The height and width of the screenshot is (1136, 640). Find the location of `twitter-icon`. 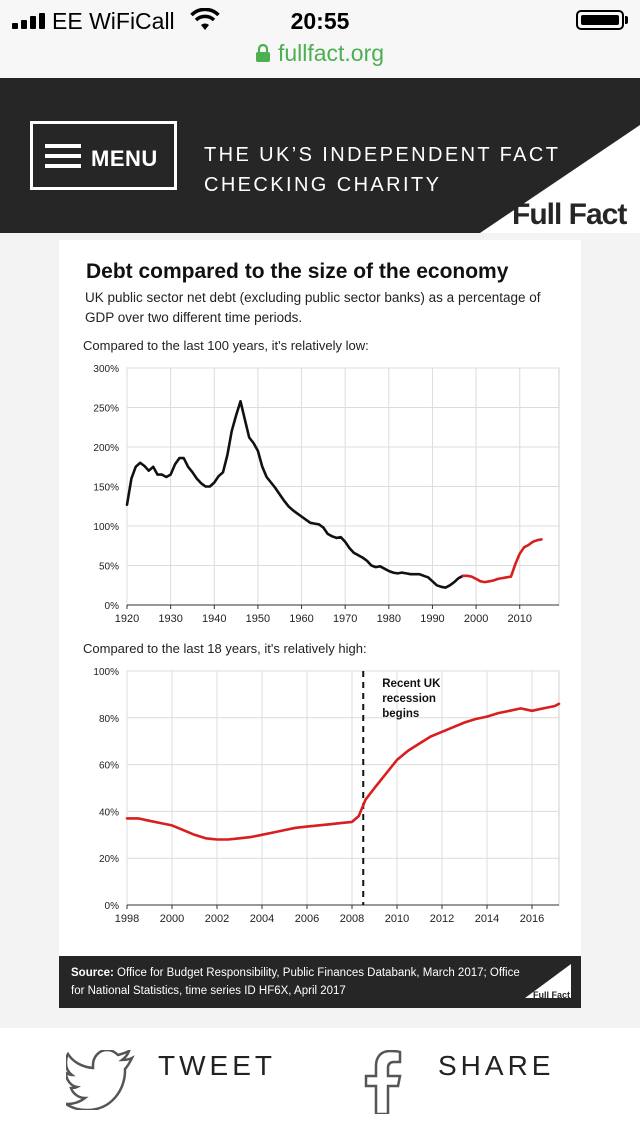

twitter-icon is located at coordinates (101, 1080).